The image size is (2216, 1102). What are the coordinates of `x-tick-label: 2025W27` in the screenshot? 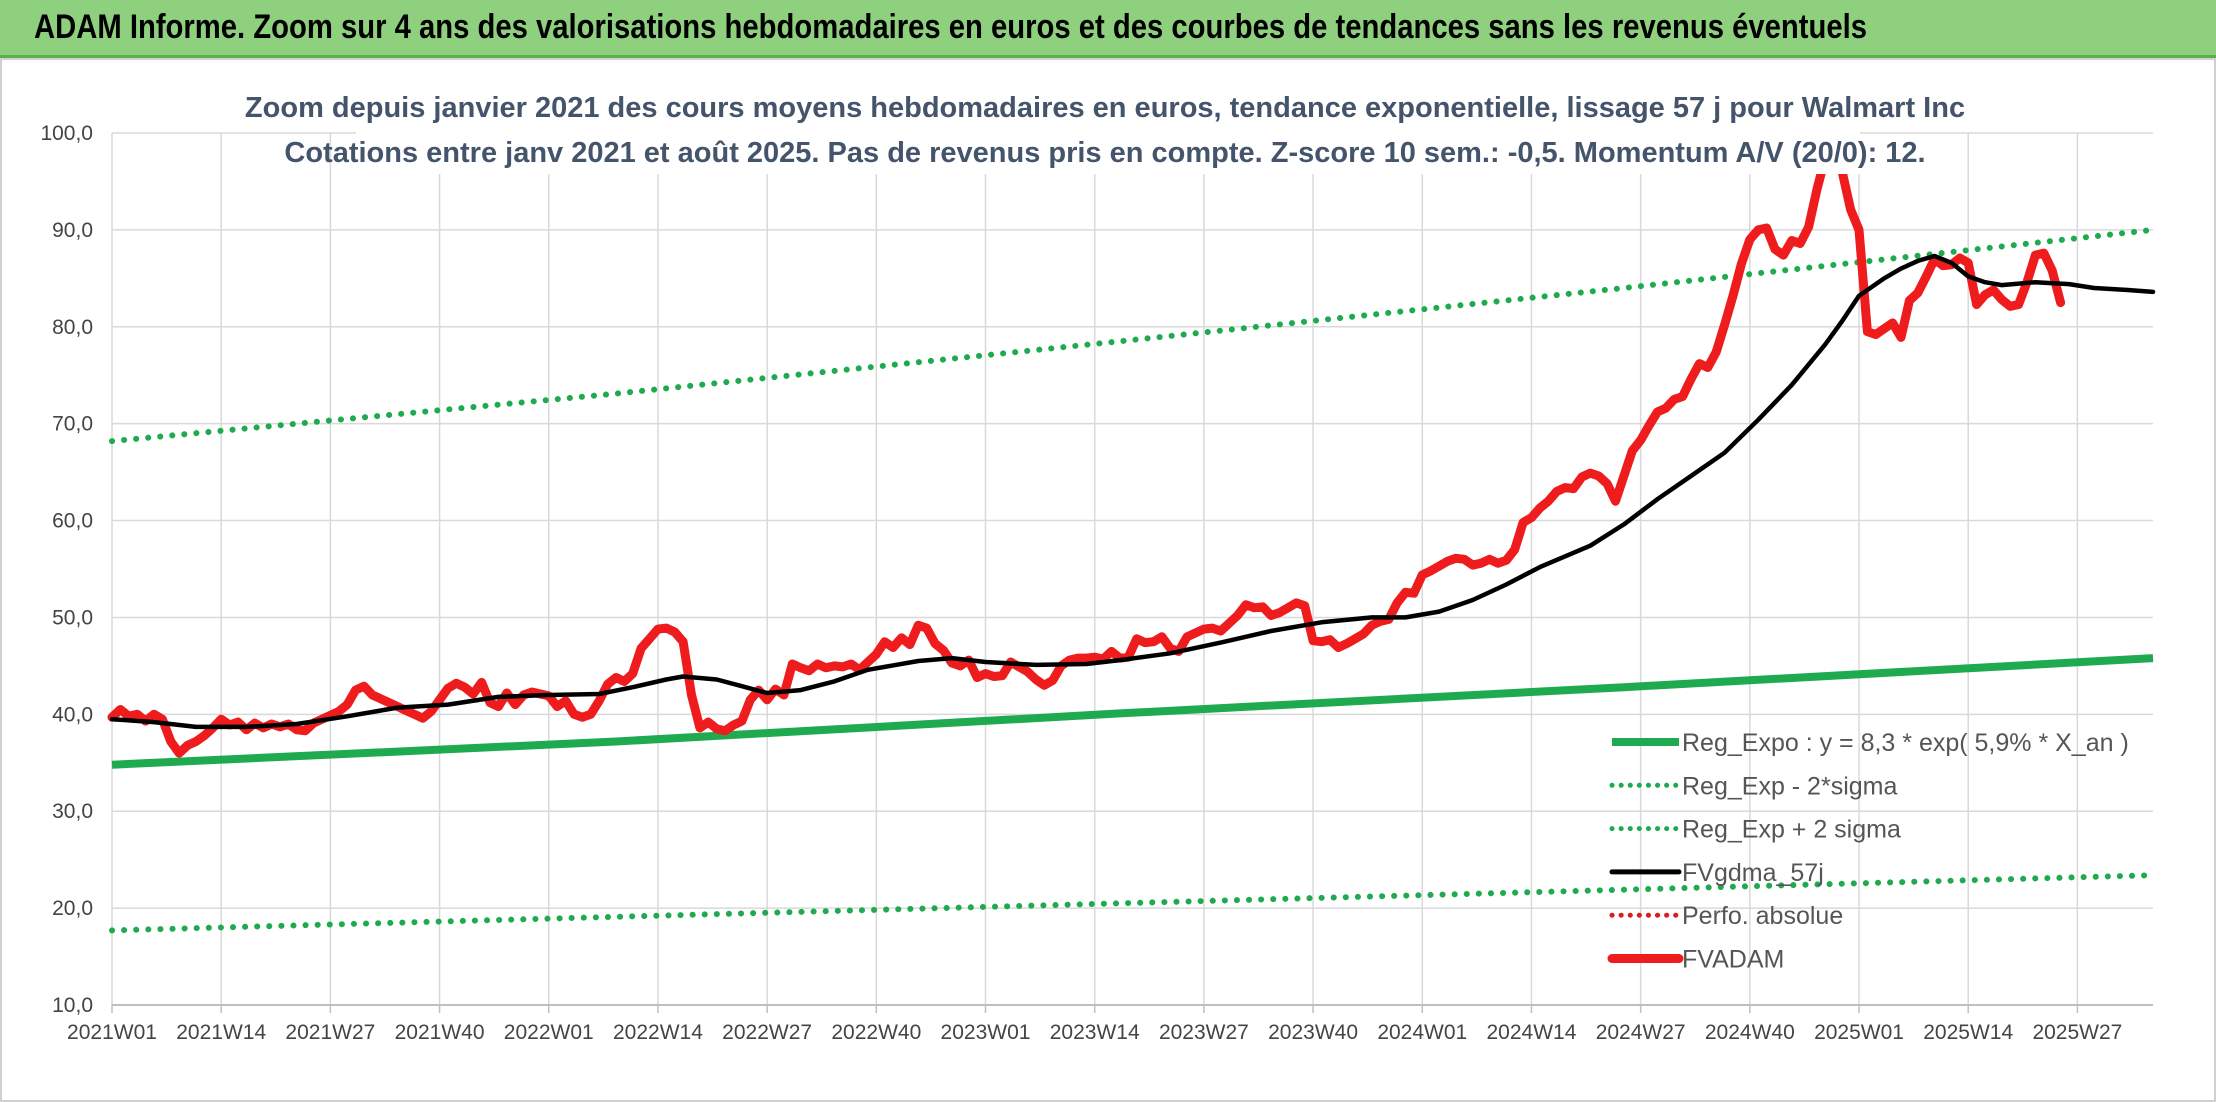 It's located at (2077, 1032).